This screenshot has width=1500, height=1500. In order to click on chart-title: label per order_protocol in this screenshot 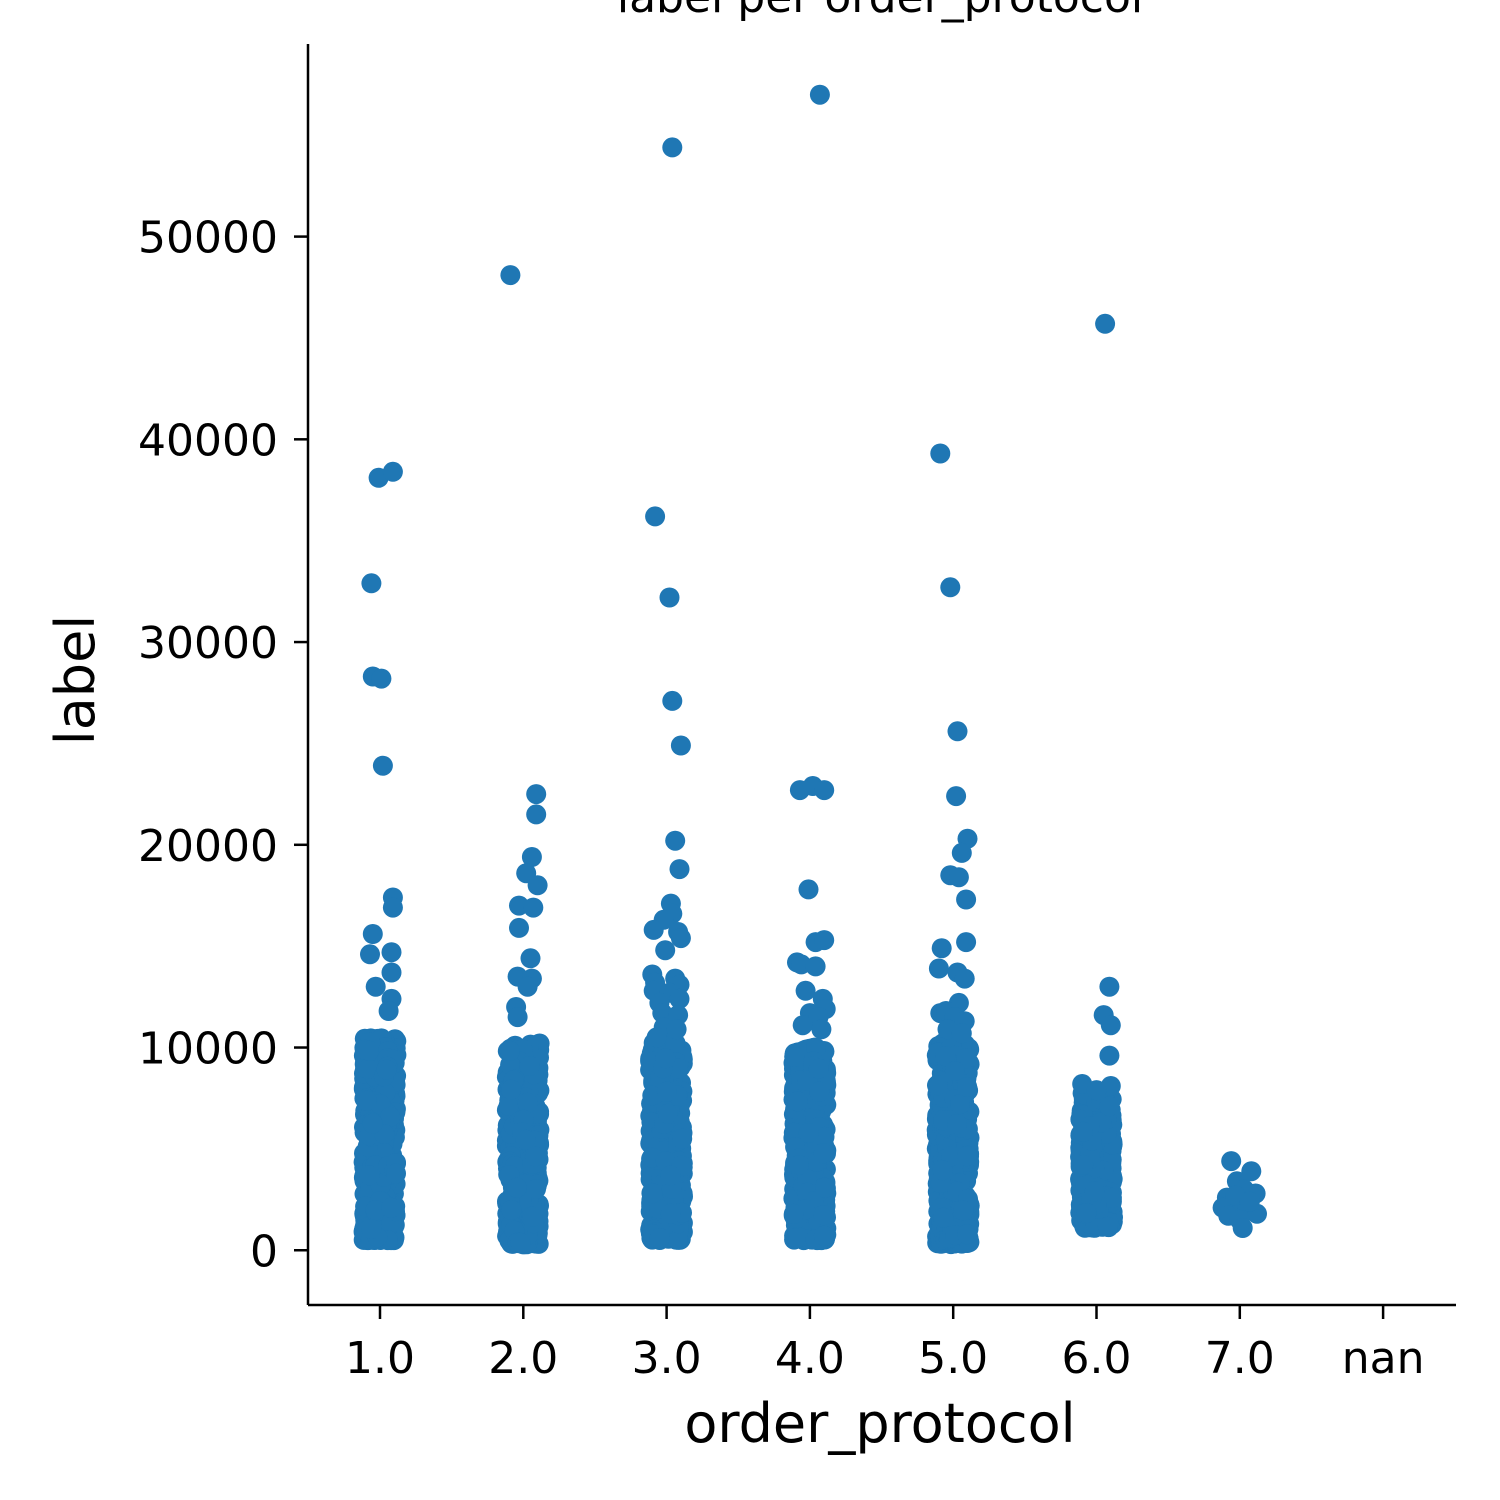, I will do `click(880, 11)`.